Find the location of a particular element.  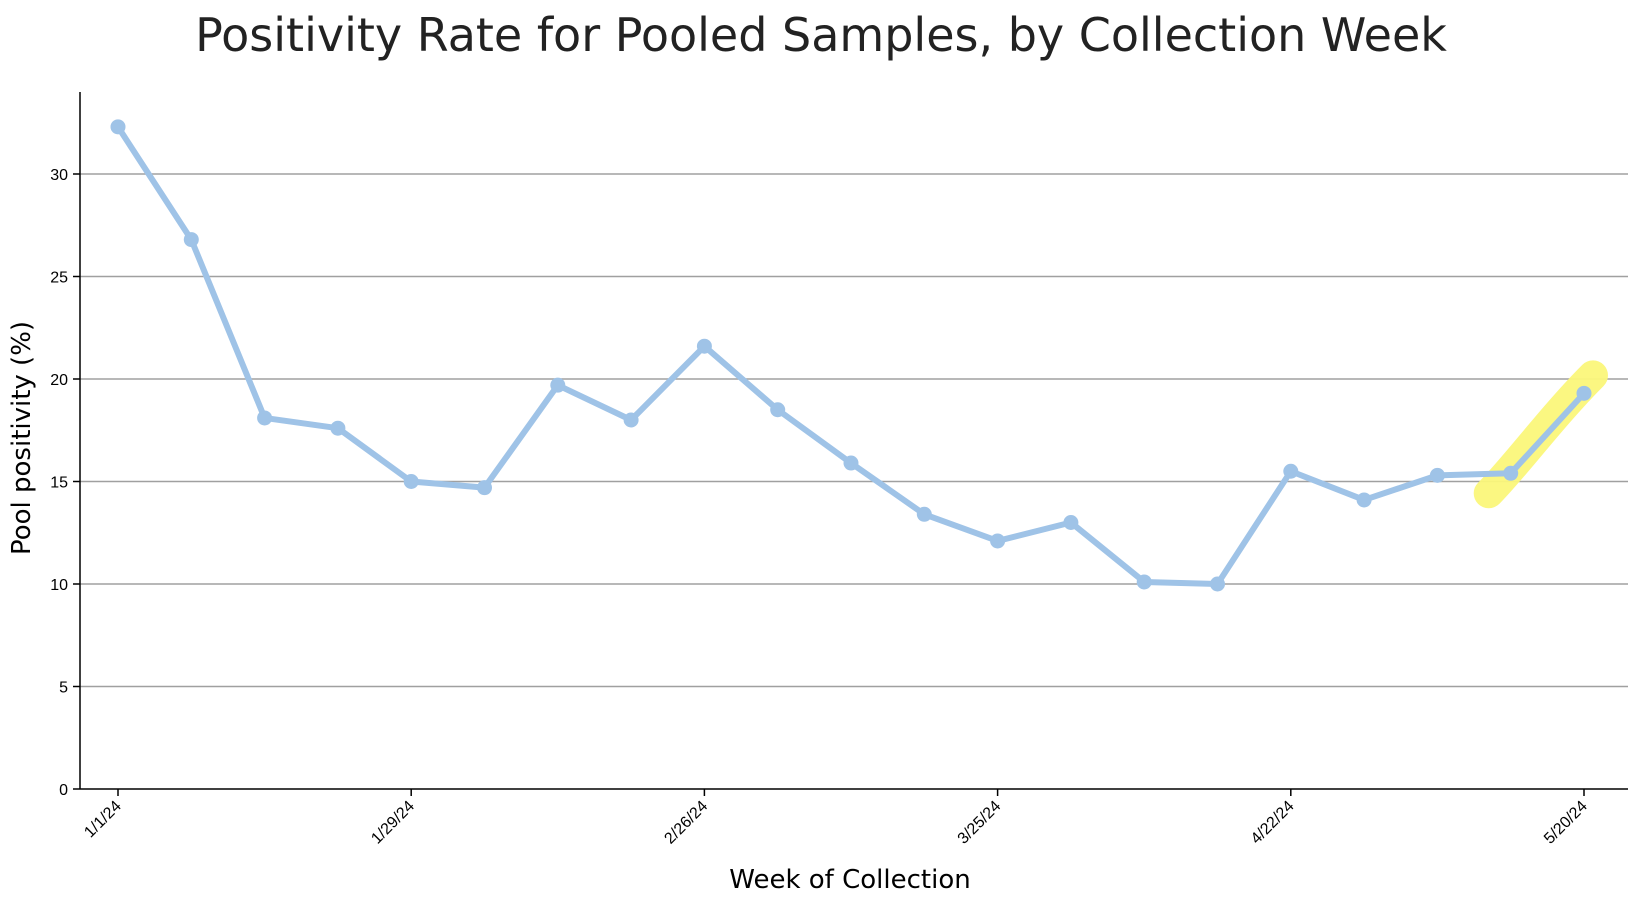

x-axis-title: Week of Collection is located at coordinates (849, 880).